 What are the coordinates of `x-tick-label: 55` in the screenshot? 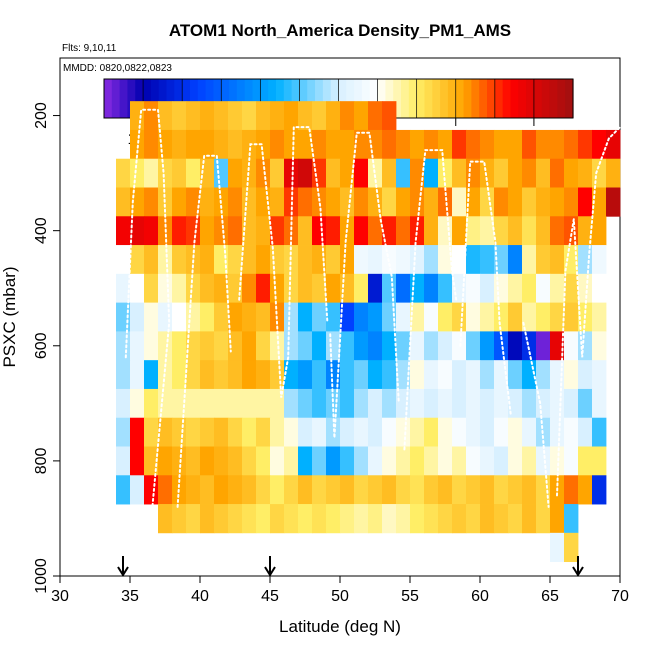 It's located at (410, 596).